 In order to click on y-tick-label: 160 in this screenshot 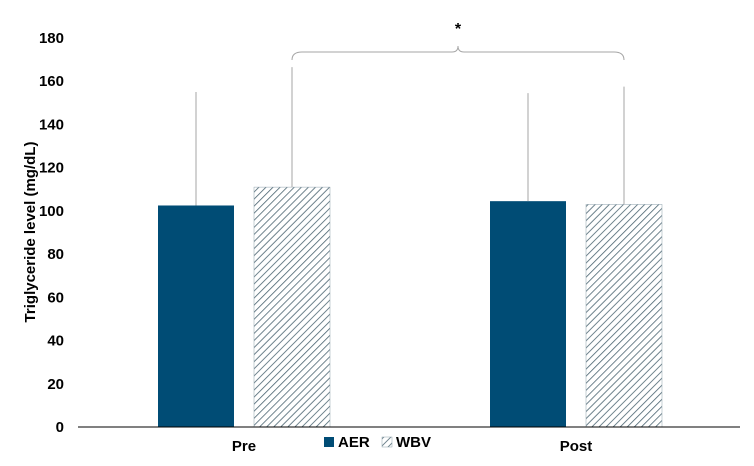, I will do `click(51, 81)`.